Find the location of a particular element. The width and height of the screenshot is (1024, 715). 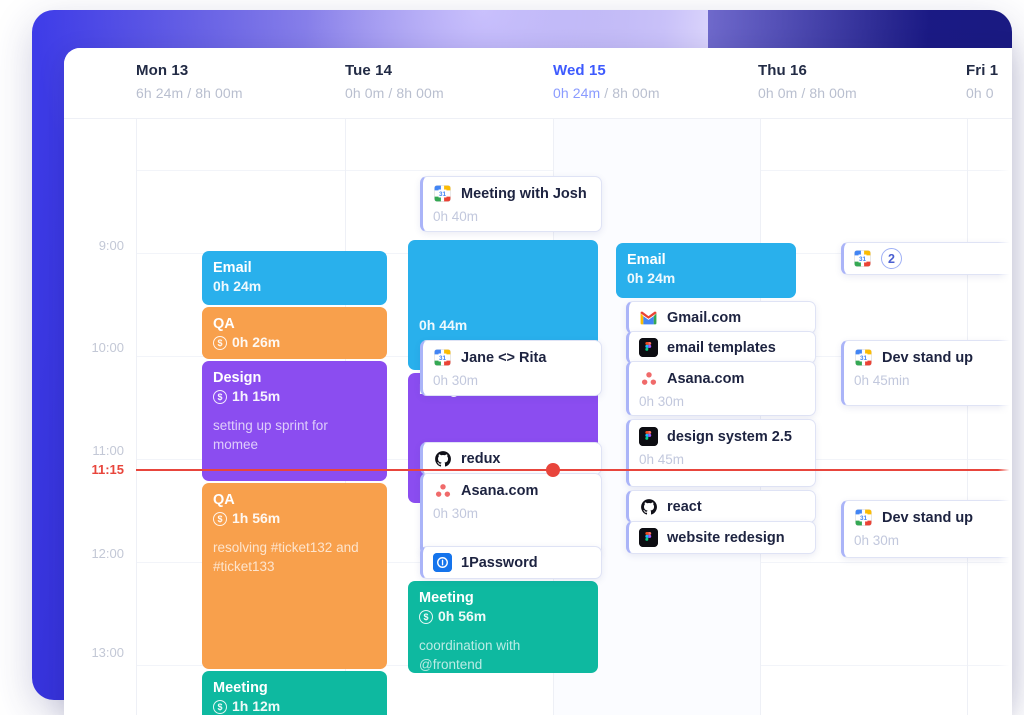

card-label: Gmail.com is located at coordinates (704, 317).